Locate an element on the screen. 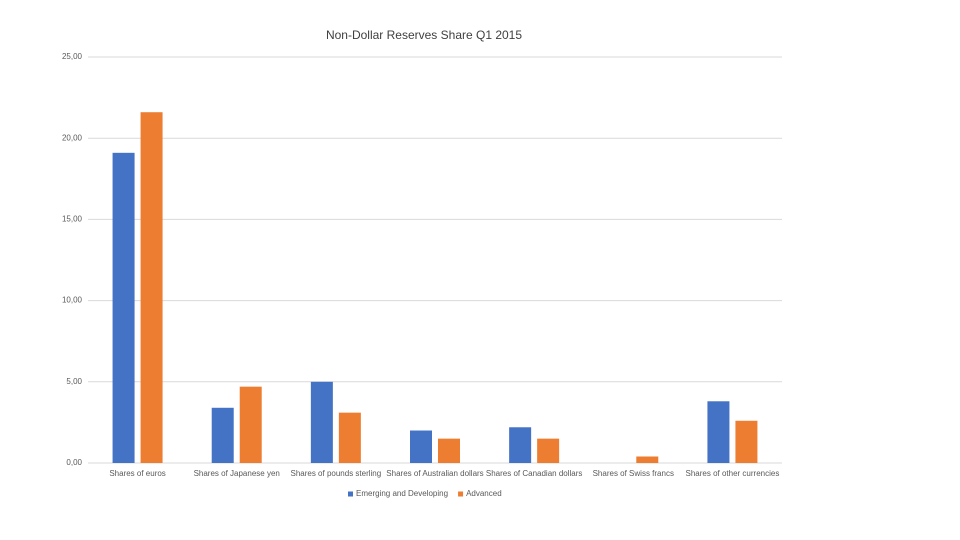  x-tick-label: Shares of Swiss francs is located at coordinates (633, 473).